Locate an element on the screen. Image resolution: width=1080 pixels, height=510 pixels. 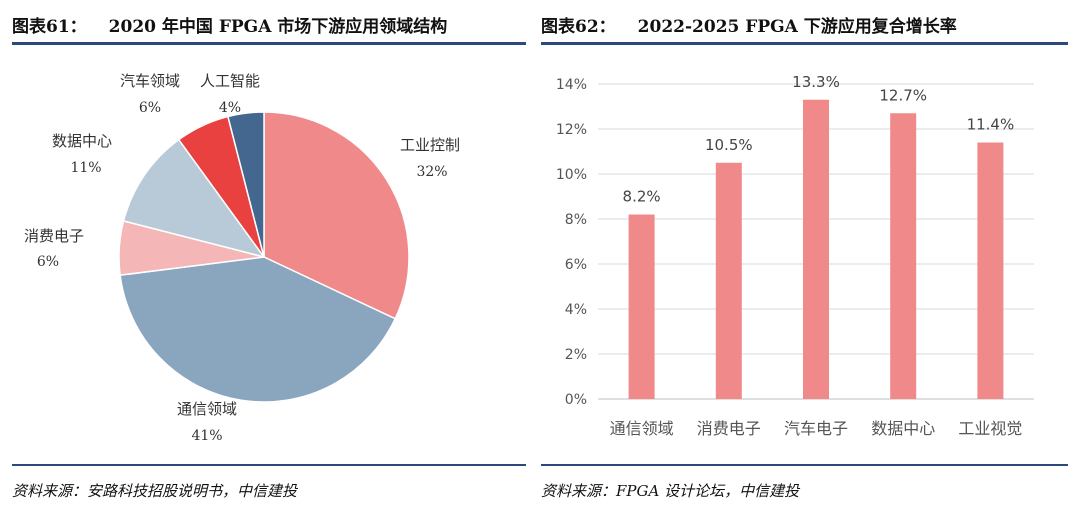
bar-title-text: 2022-2025 FPGA 下游应用复合增长率 is located at coordinates (797, 27).